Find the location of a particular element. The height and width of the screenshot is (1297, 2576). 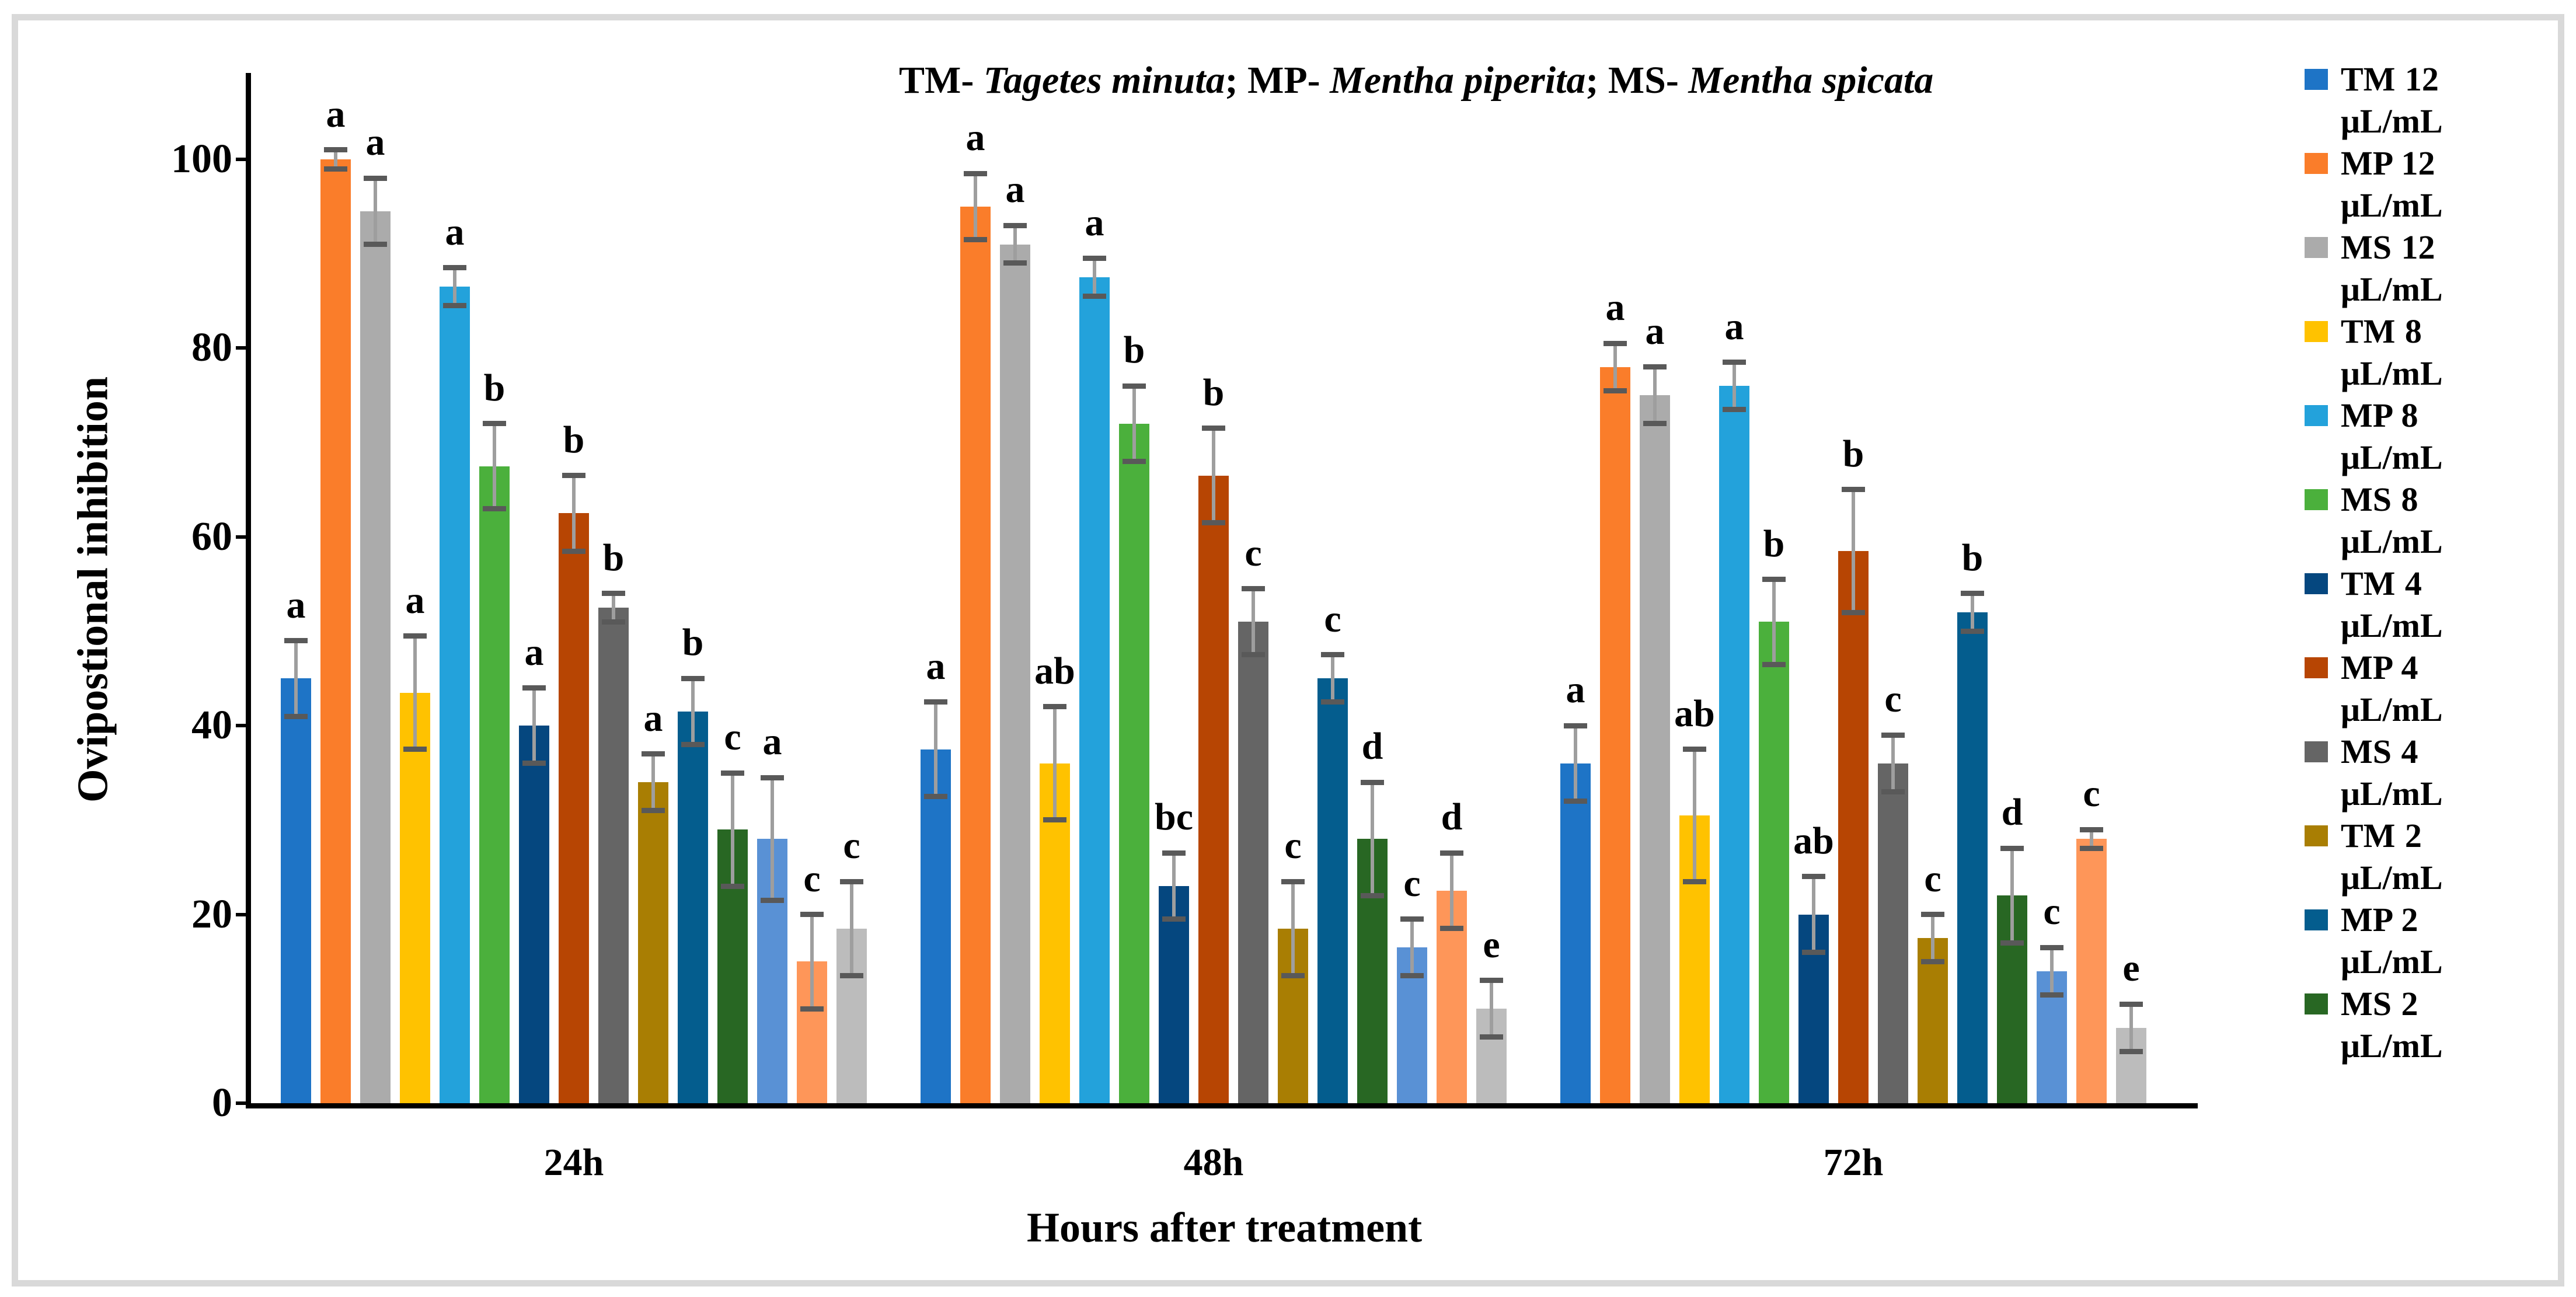

y-tick-label: 100 is located at coordinates (202, 159).